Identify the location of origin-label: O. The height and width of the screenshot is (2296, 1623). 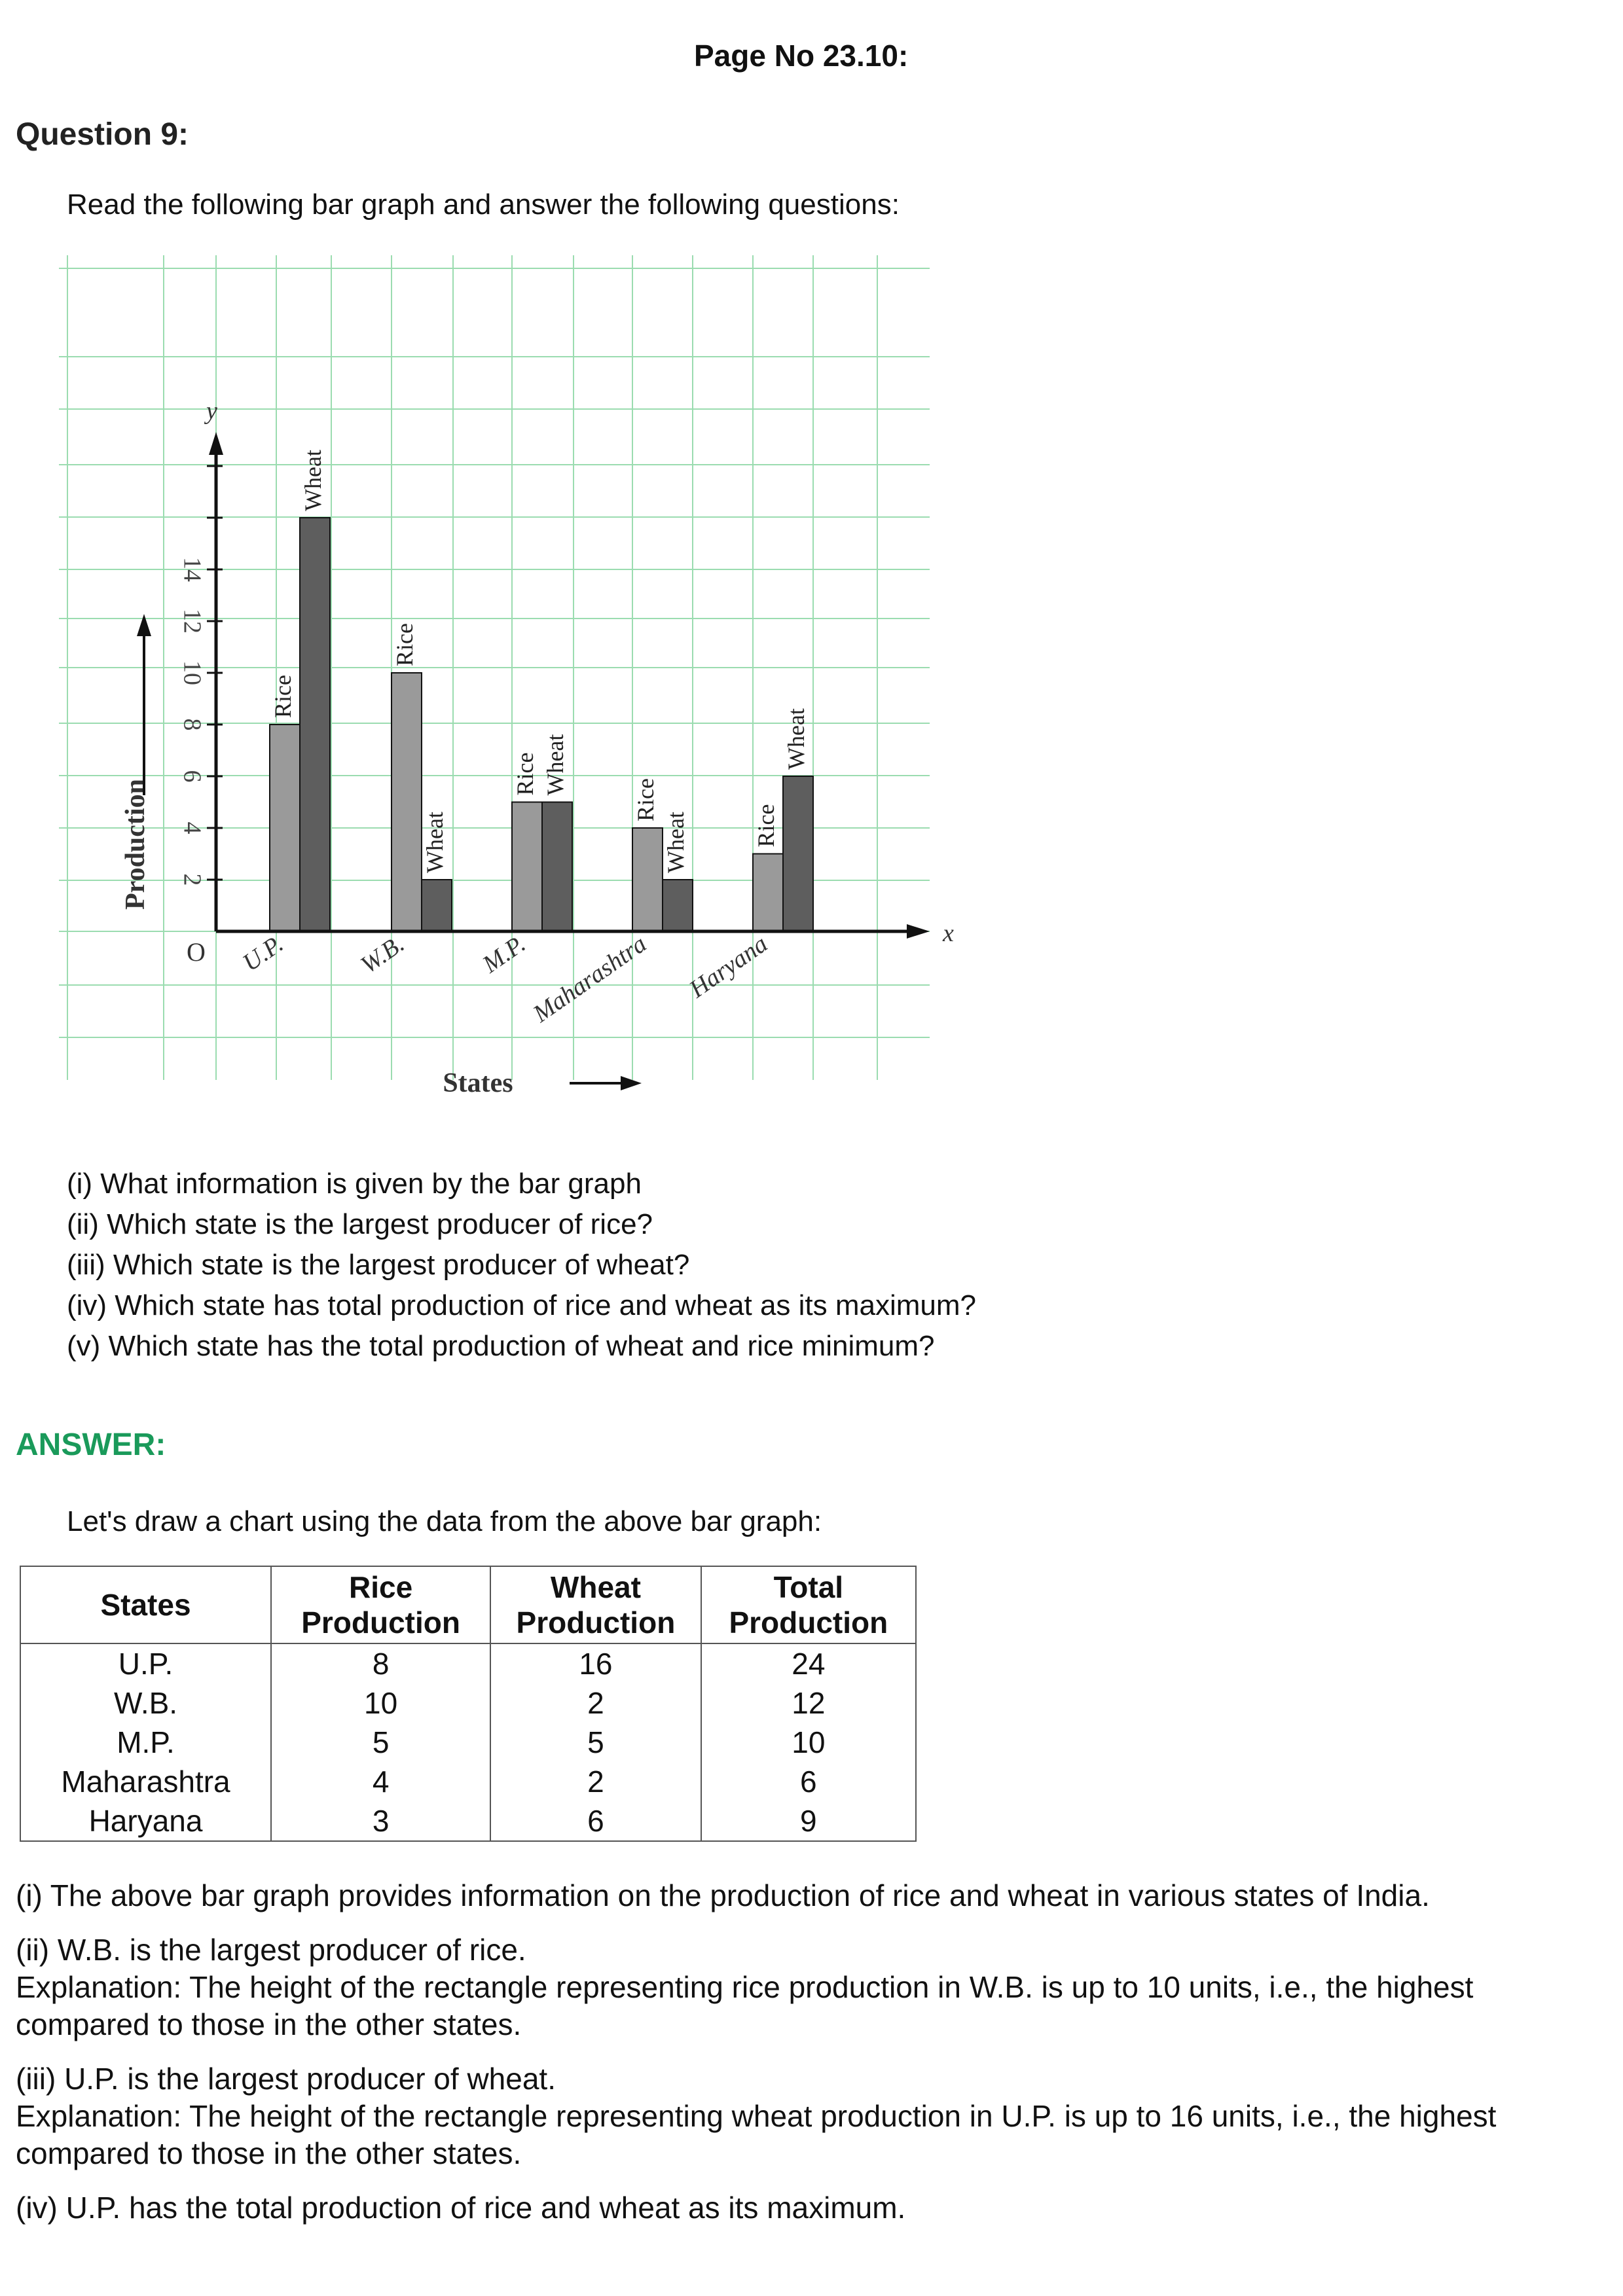
(196, 952).